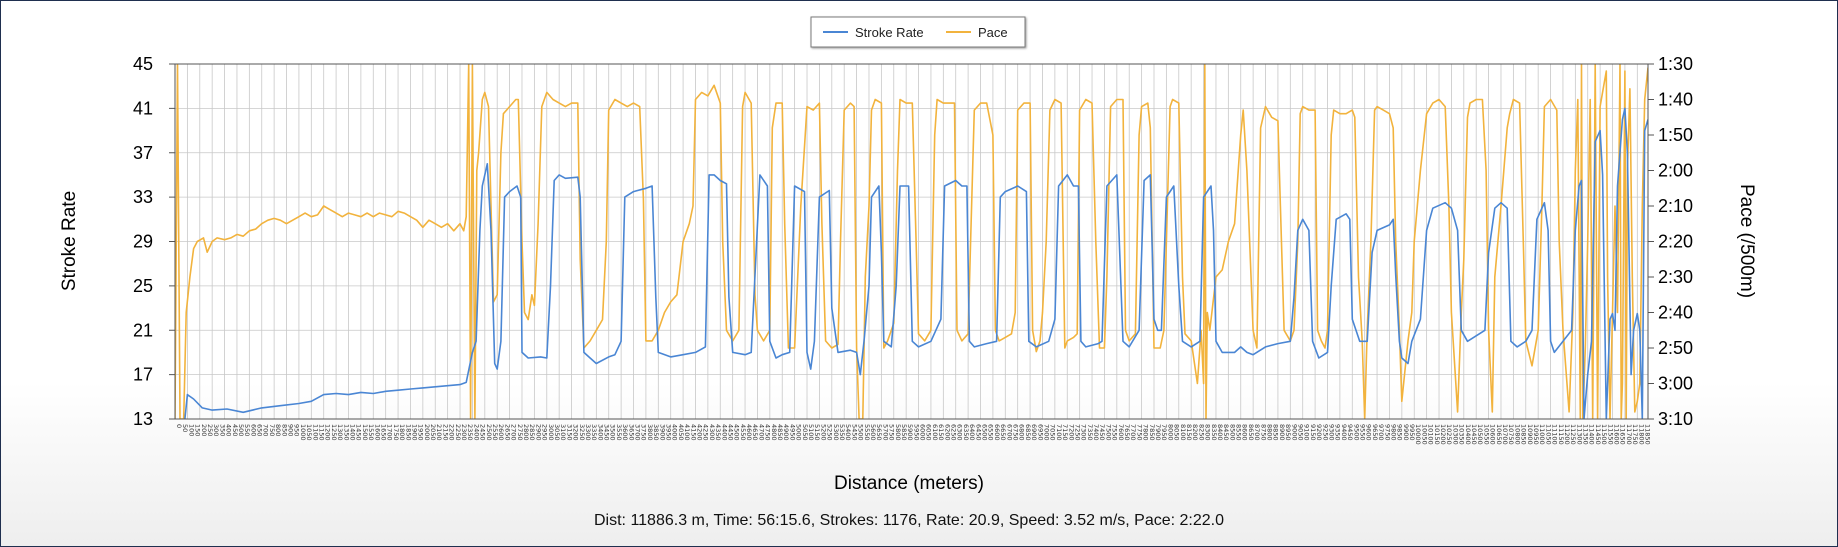  Describe the element at coordinates (656, 432) in the screenshot. I see `x-tick-label: 3850` at that location.